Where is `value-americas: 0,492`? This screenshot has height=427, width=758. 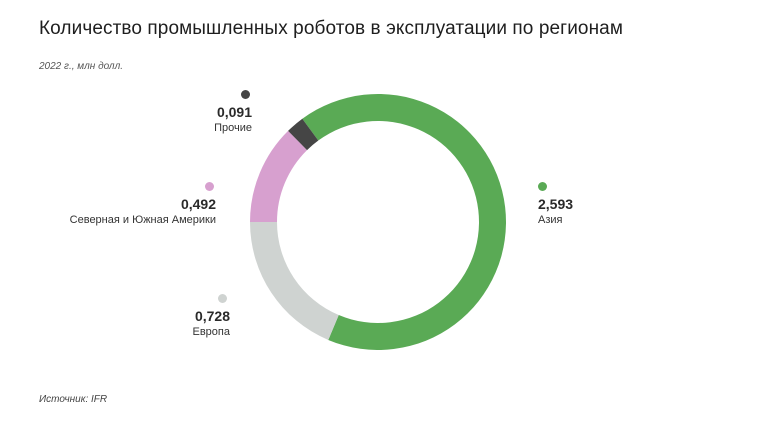
value-americas: 0,492 is located at coordinates (198, 204).